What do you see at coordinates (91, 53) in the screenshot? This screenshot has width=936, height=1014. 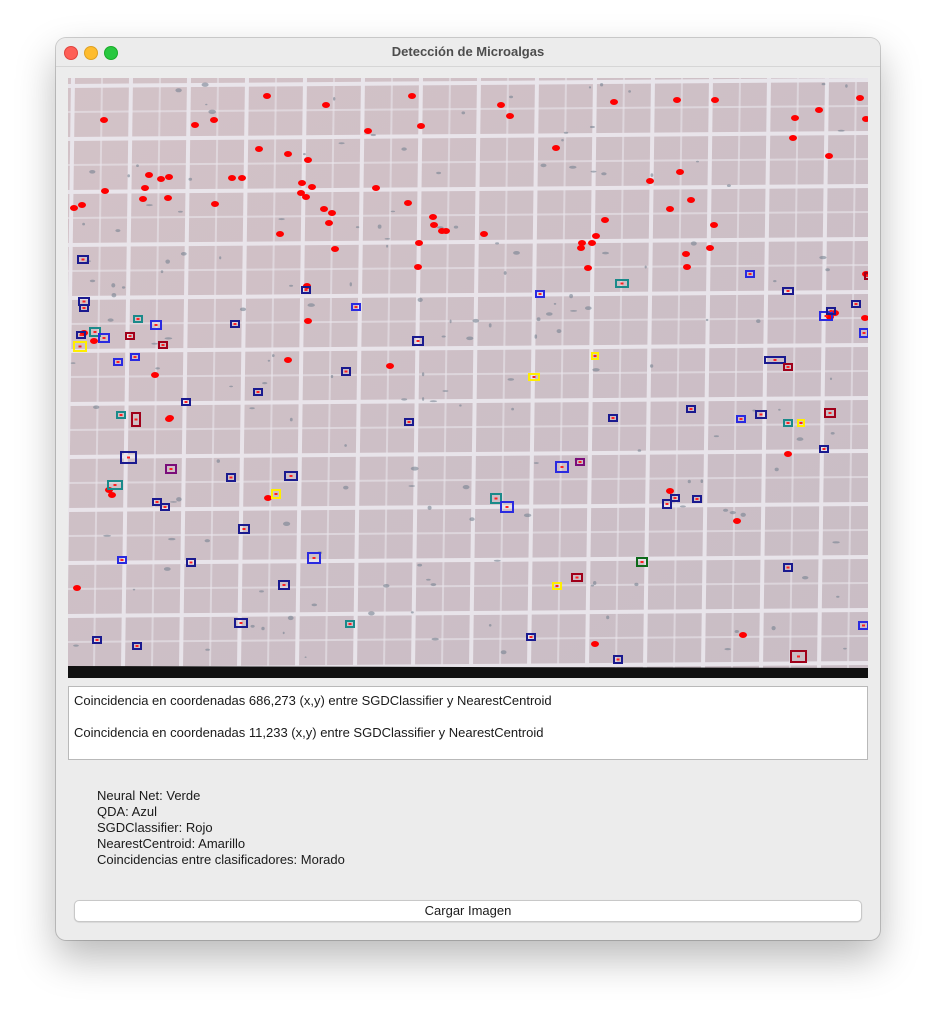 I see `minimize-window-button` at bounding box center [91, 53].